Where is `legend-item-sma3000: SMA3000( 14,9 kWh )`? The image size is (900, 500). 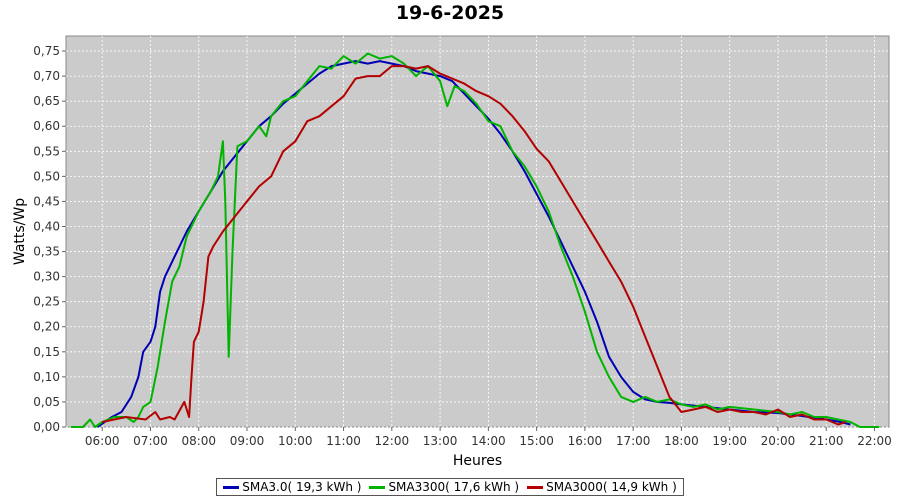
legend-item-sma3000: SMA3000( 14,9 kWh ) is located at coordinates (602, 487).